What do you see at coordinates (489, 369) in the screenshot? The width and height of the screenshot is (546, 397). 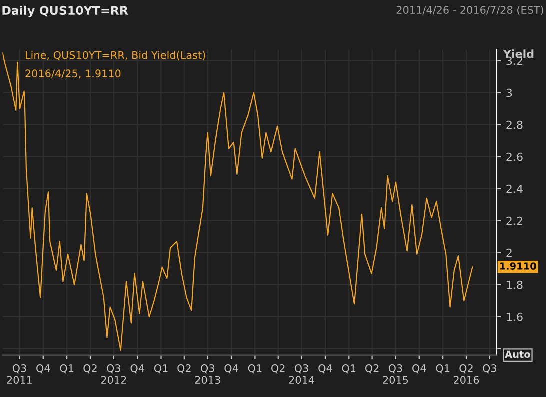 I see `x-tick-label: Q3` at bounding box center [489, 369].